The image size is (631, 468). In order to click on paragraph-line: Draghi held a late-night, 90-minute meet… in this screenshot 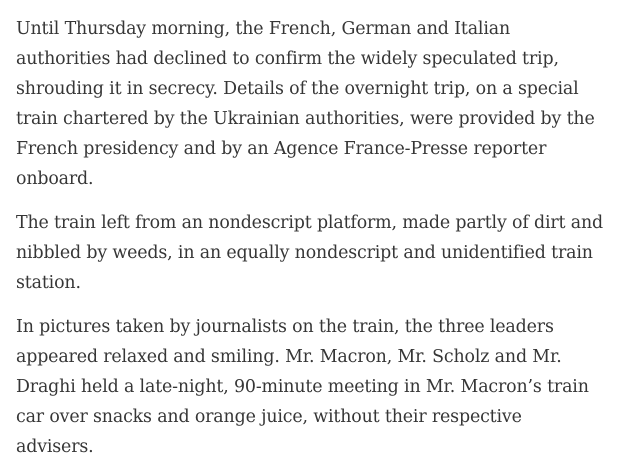, I will do `click(302, 387)`.